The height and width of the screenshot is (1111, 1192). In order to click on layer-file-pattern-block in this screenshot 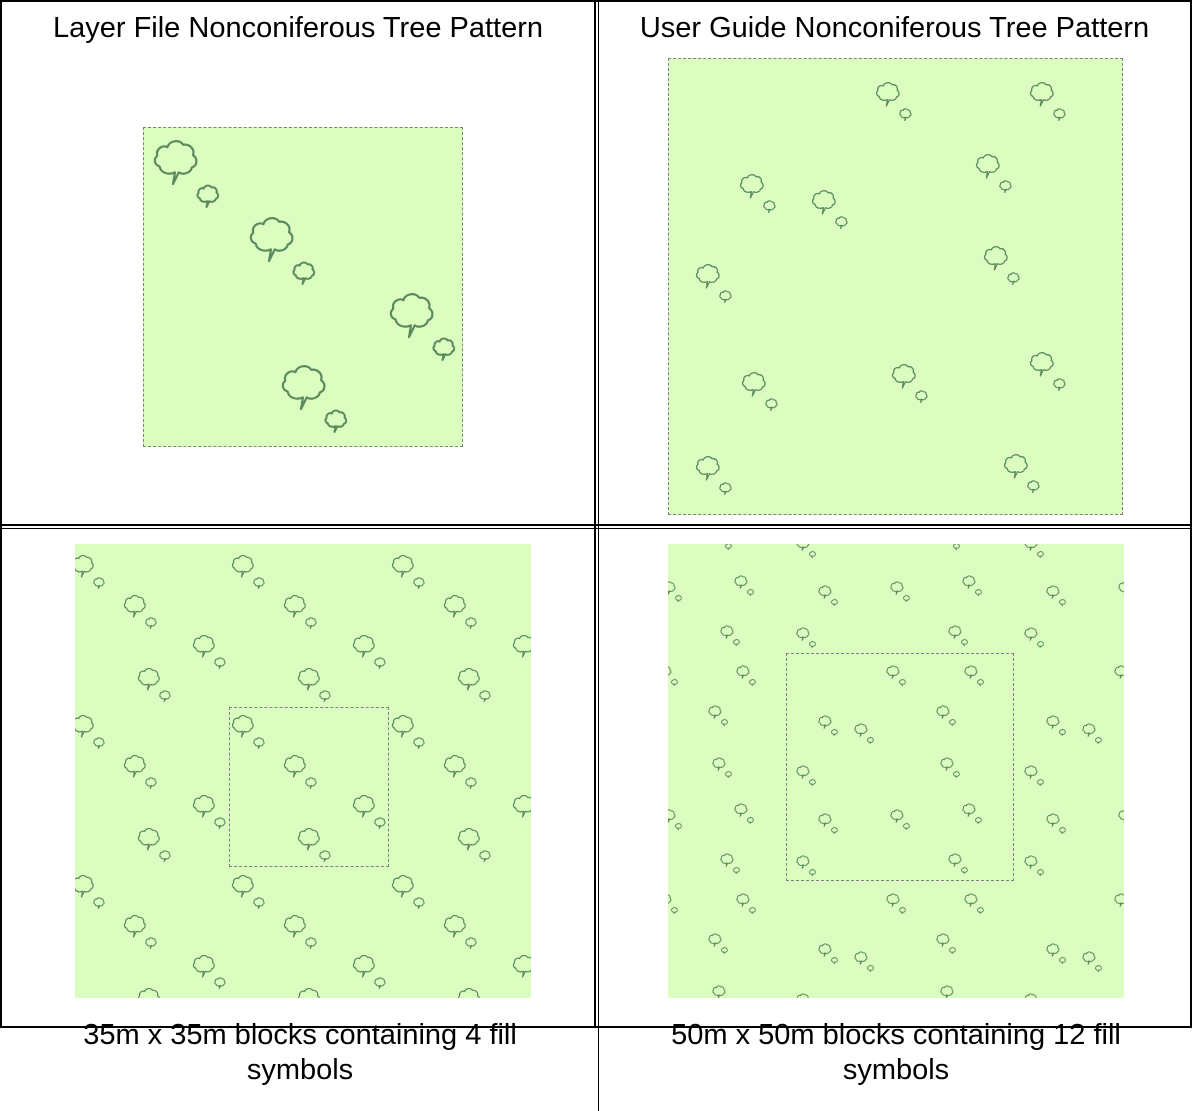, I will do `click(303, 287)`.